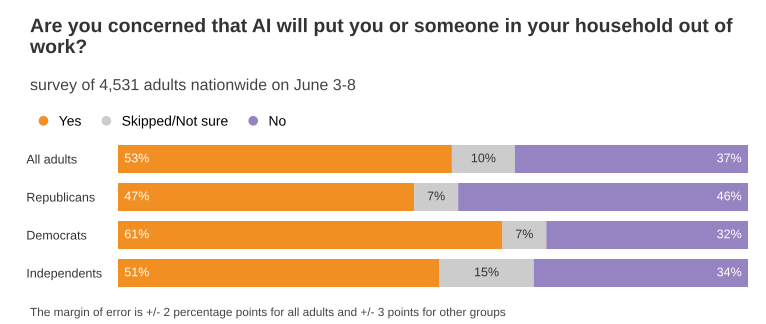 The height and width of the screenshot is (324, 766). What do you see at coordinates (381, 36) in the screenshot?
I see `chart-title: Are you concerned that AI will put you or someone in your household out of work?` at bounding box center [381, 36].